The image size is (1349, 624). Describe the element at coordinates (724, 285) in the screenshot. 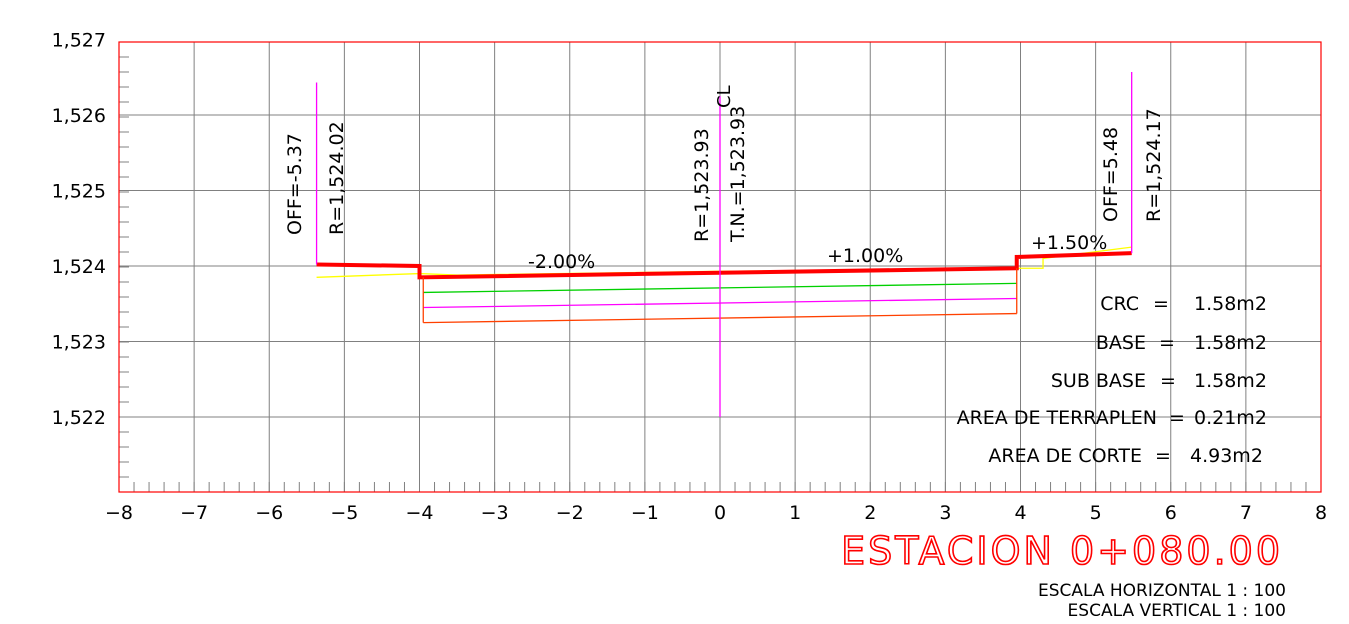

I see `section-lines` at that location.